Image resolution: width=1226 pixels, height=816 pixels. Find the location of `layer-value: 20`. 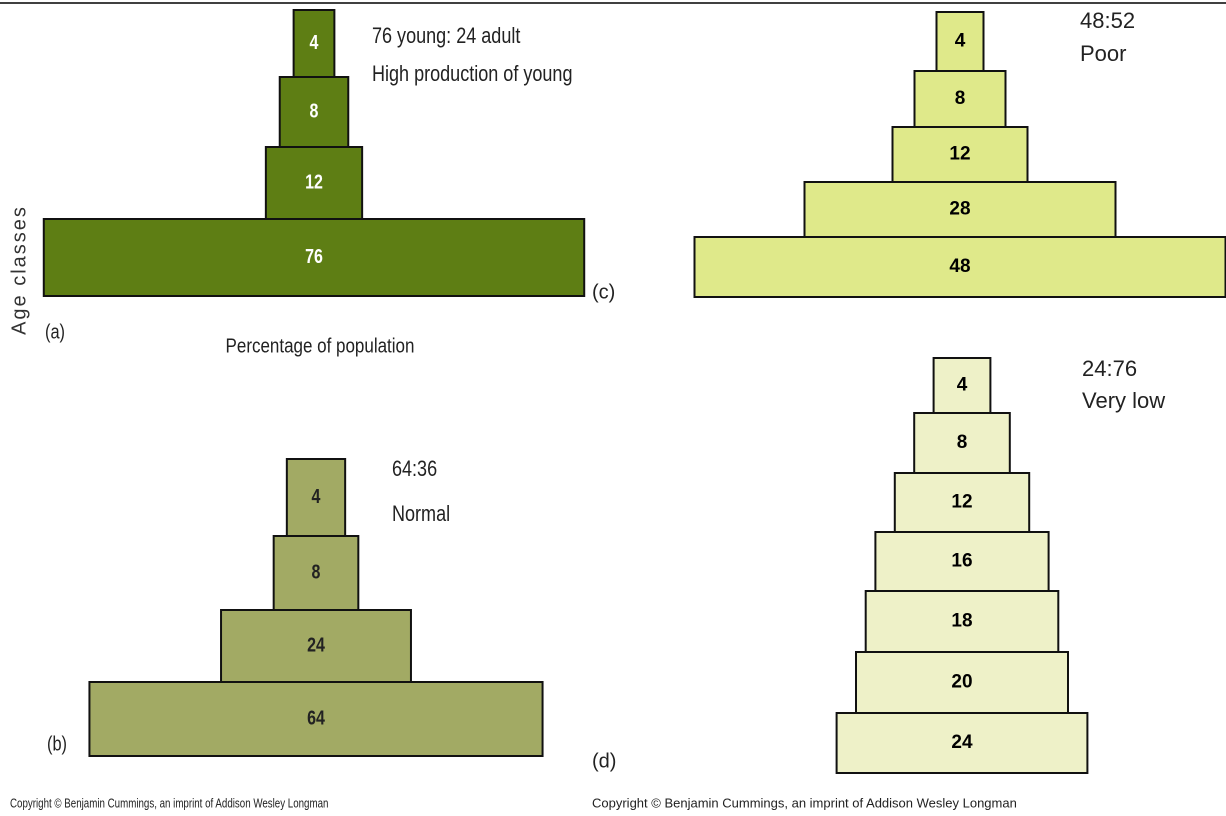

layer-value: 20 is located at coordinates (961, 682).